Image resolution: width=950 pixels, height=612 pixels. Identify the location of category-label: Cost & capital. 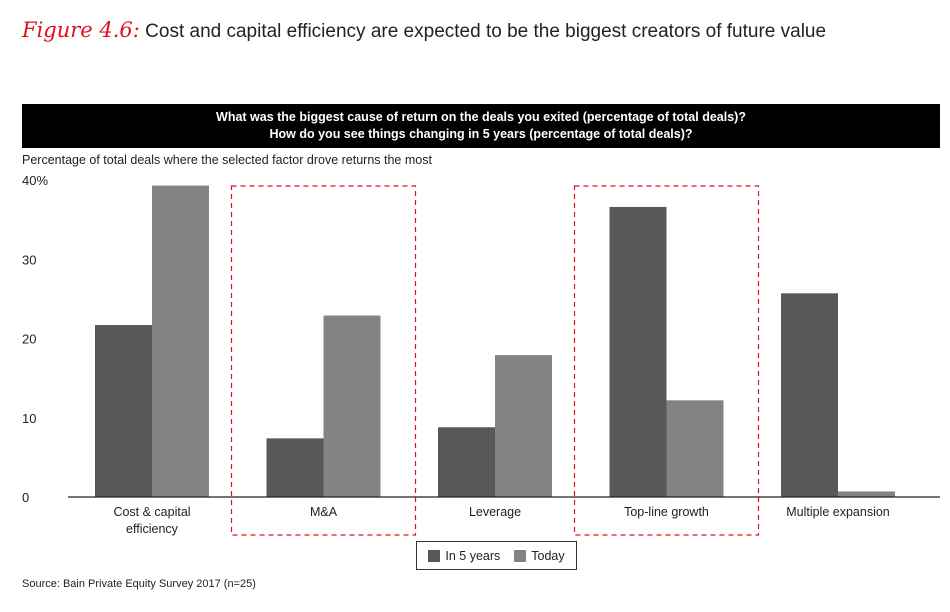
(151, 512).